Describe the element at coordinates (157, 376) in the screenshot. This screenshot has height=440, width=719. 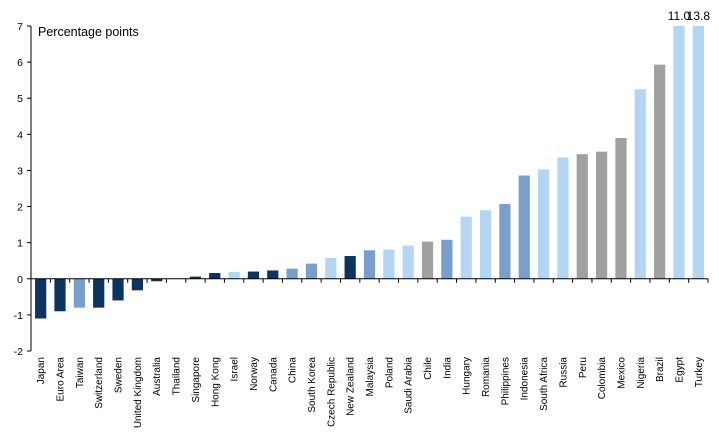
I see `x-tick-label: Australia` at that location.